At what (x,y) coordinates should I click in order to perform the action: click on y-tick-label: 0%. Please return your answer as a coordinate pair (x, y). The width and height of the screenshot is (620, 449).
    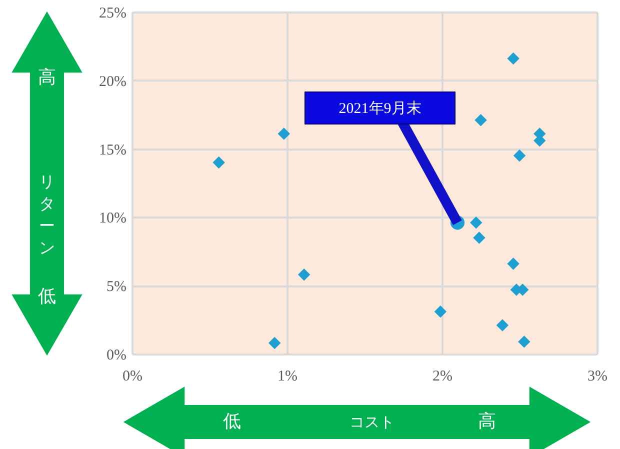
    Looking at the image, I should click on (116, 356).